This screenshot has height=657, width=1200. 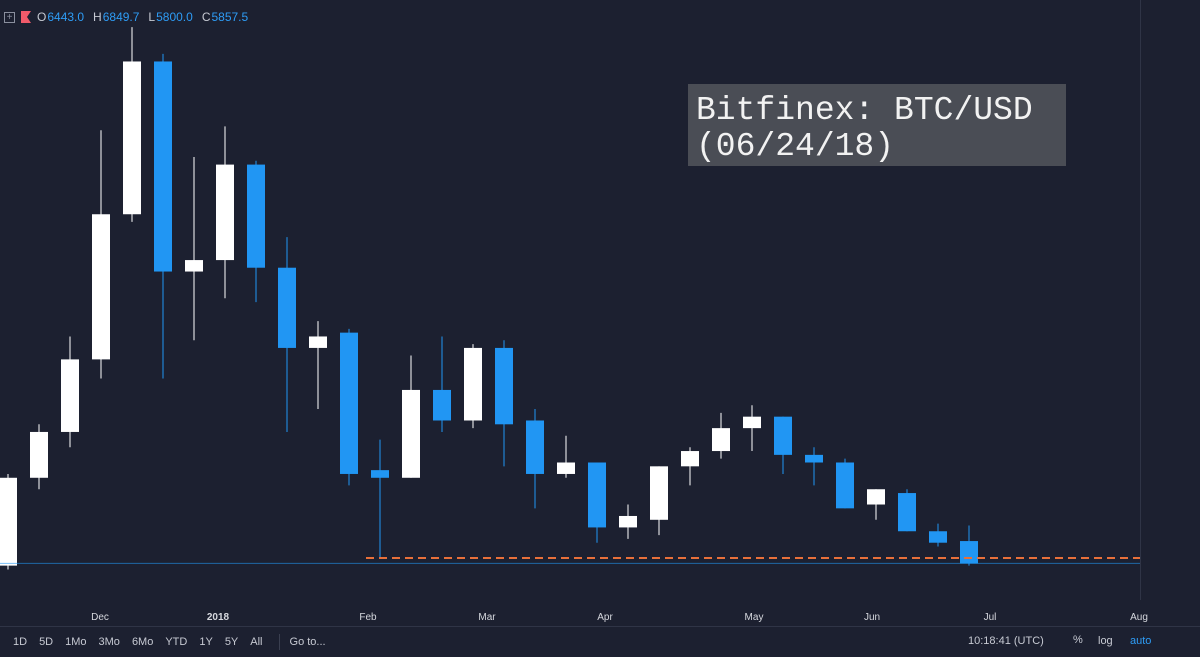 I want to click on range-1mo-button: 1Mo, so click(x=76, y=642).